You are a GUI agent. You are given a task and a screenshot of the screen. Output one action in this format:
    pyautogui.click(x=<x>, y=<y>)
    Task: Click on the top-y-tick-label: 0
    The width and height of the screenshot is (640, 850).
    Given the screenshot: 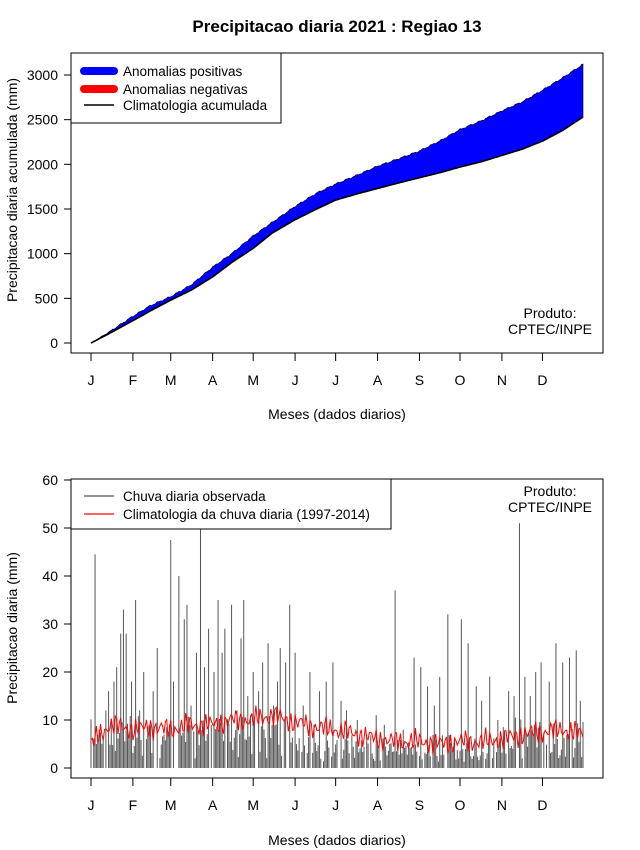 What is the action you would take?
    pyautogui.click(x=54, y=343)
    